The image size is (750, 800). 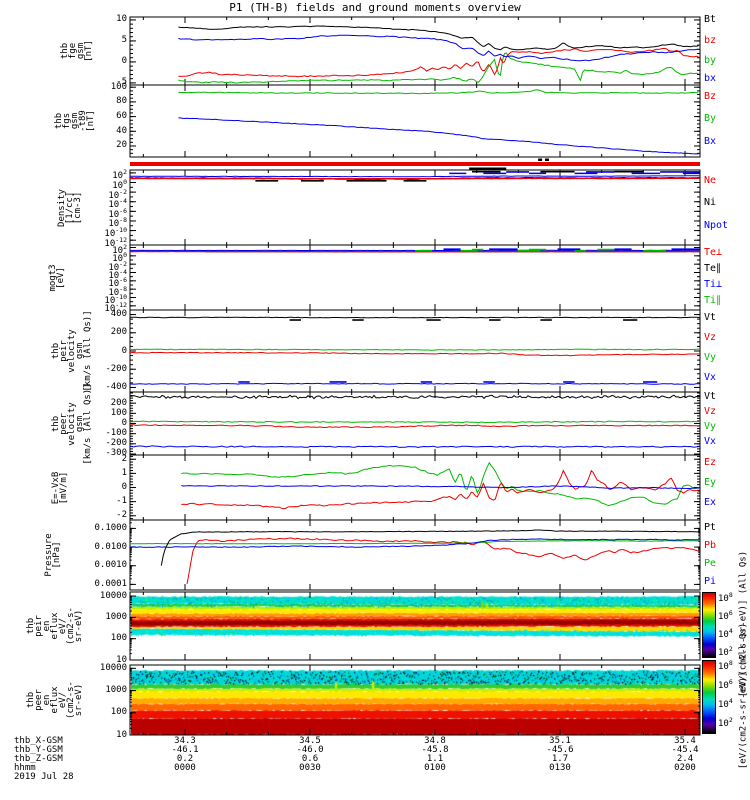 What do you see at coordinates (710, 317) in the screenshot?
I see `vi-legend-Vt: Vt` at bounding box center [710, 317].